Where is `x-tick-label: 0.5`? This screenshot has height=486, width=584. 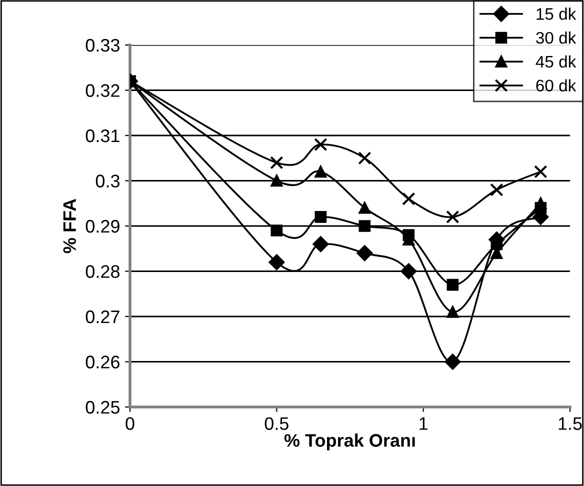
x-tick-label: 0.5 is located at coordinates (276, 423).